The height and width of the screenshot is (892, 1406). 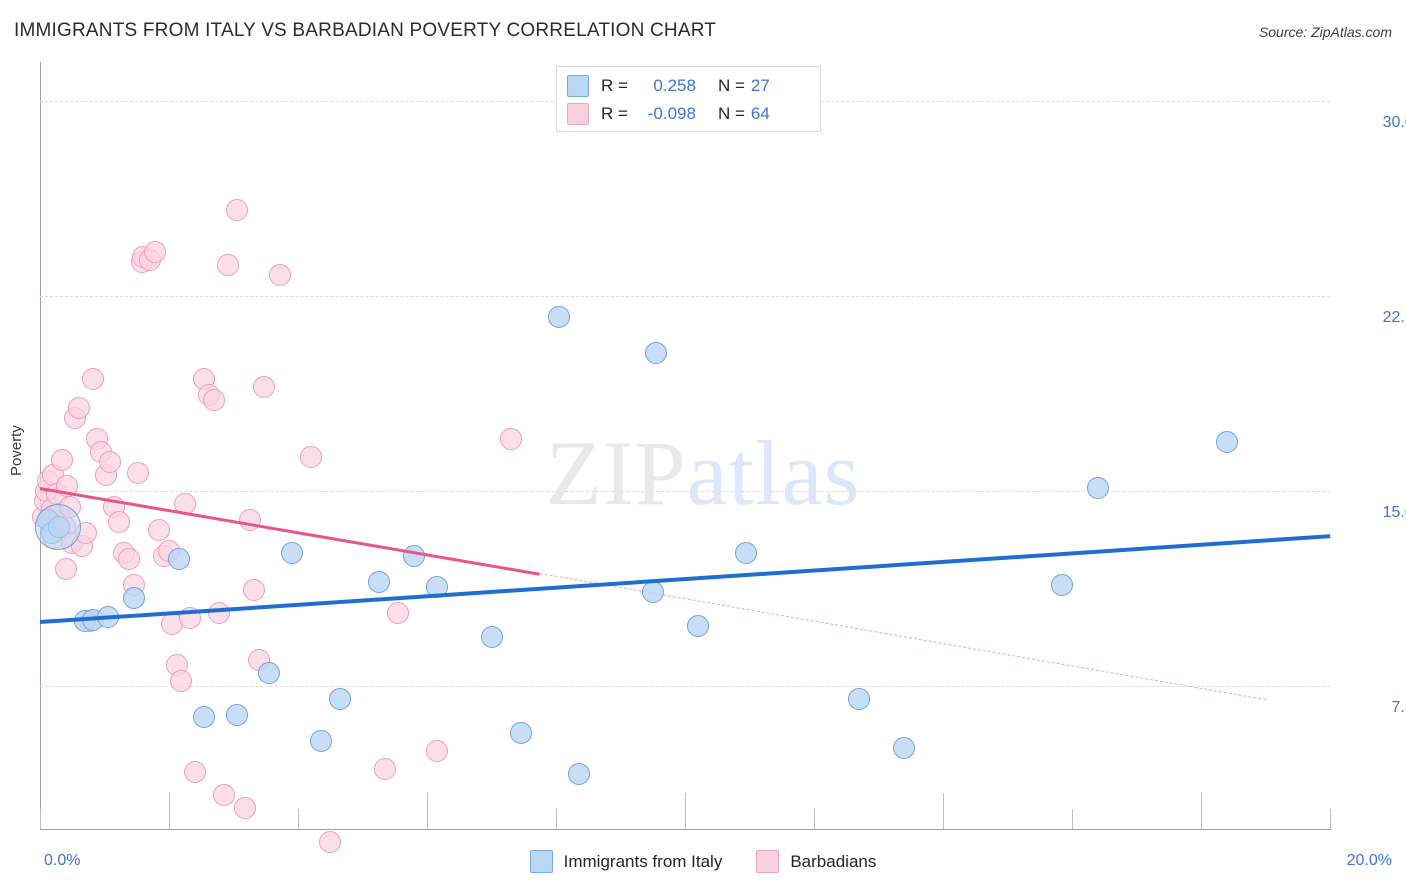 I want to click on stat-row-pink: R = -0.098 N = 64, so click(x=688, y=114).